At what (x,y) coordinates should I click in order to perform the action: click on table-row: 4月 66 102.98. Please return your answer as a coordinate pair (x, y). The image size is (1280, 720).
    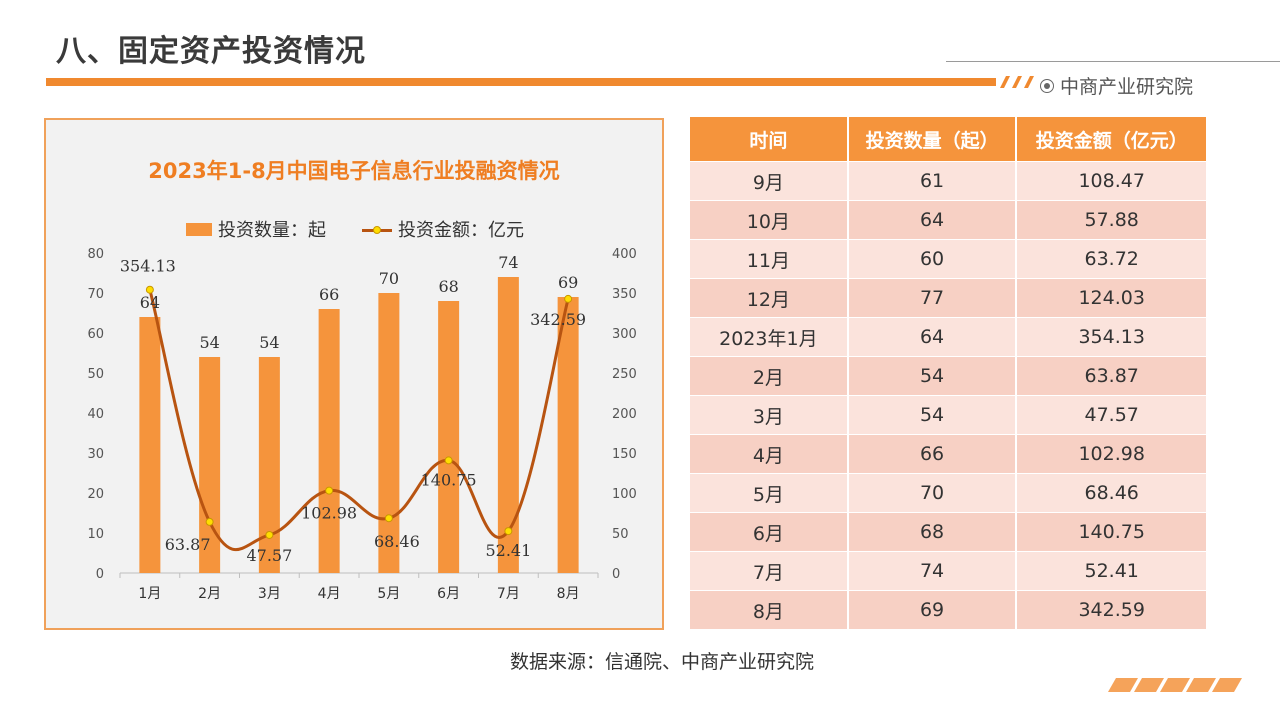
    Looking at the image, I should click on (948, 454).